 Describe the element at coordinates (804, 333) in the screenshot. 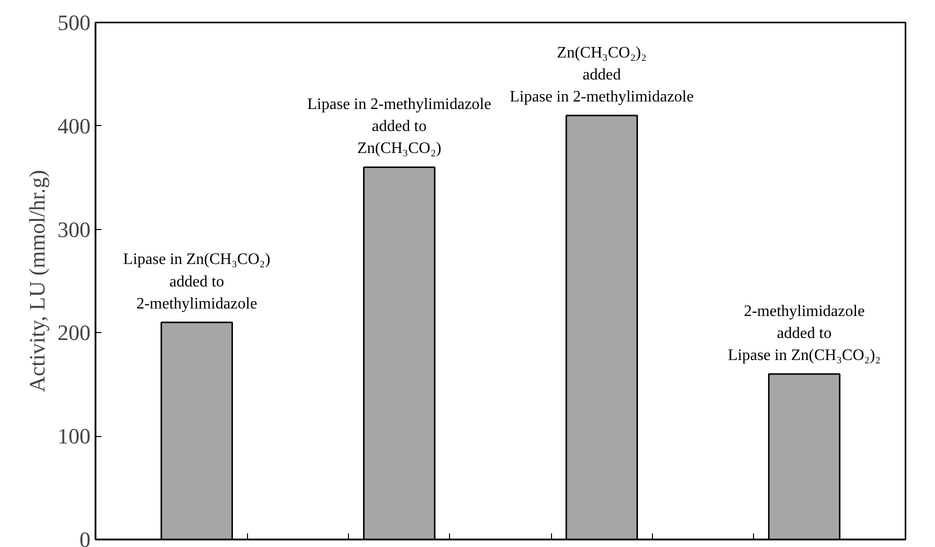

I see `annotation: 2-methylimidazole added to Lipase in Zn(CH₃CO₂)₂` at that location.